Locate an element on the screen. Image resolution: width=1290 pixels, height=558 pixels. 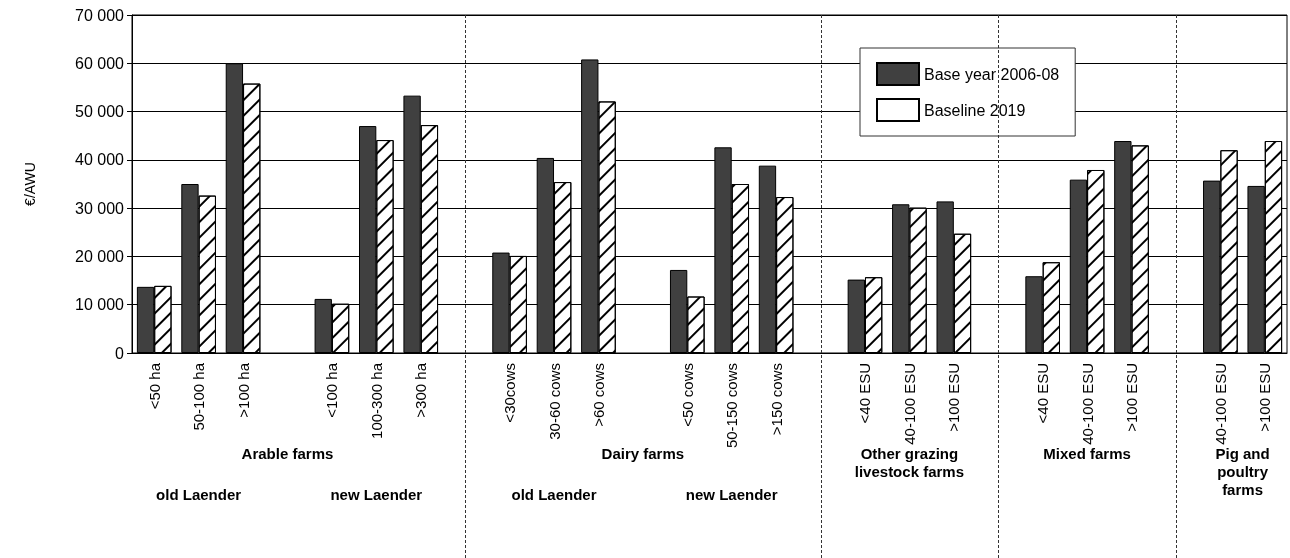
y-tick-label: 20 000 is located at coordinates (100, 256).